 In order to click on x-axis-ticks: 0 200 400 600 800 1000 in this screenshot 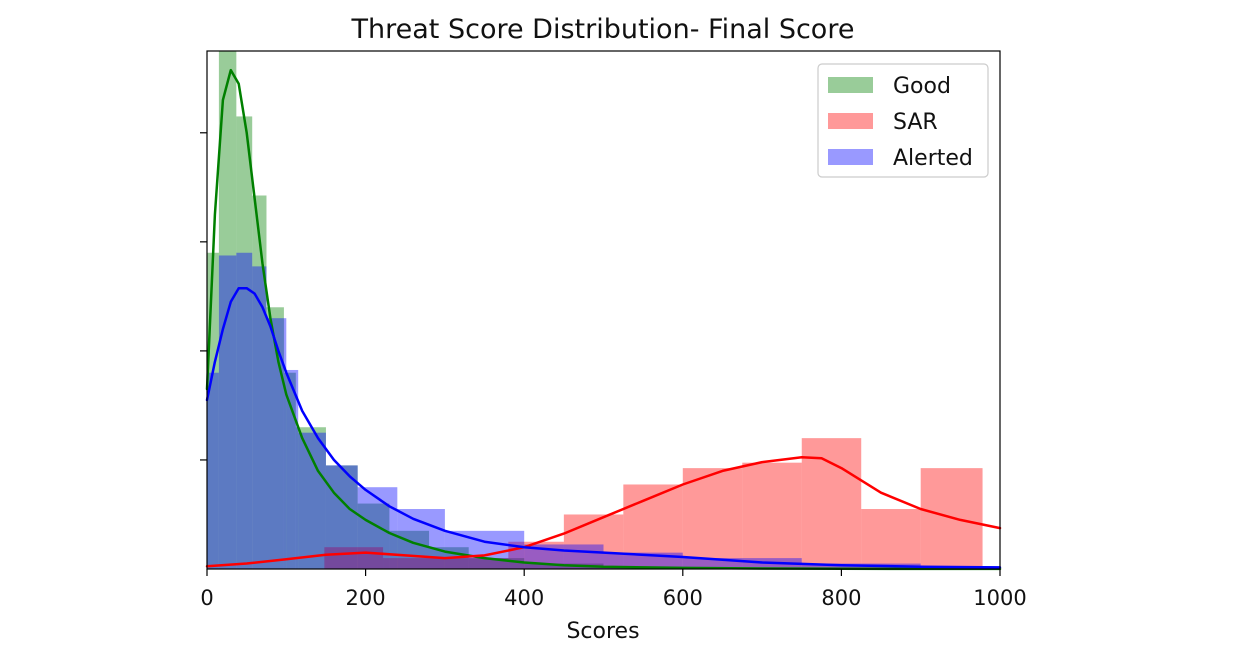, I will do `click(613, 589)`.